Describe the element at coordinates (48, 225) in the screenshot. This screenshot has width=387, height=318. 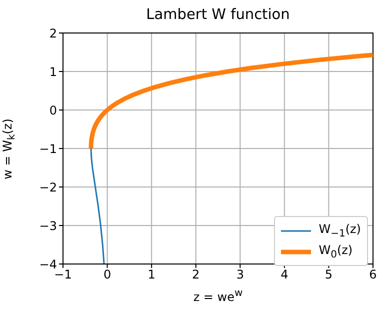
I see `y-tick-label: −3` at that location.